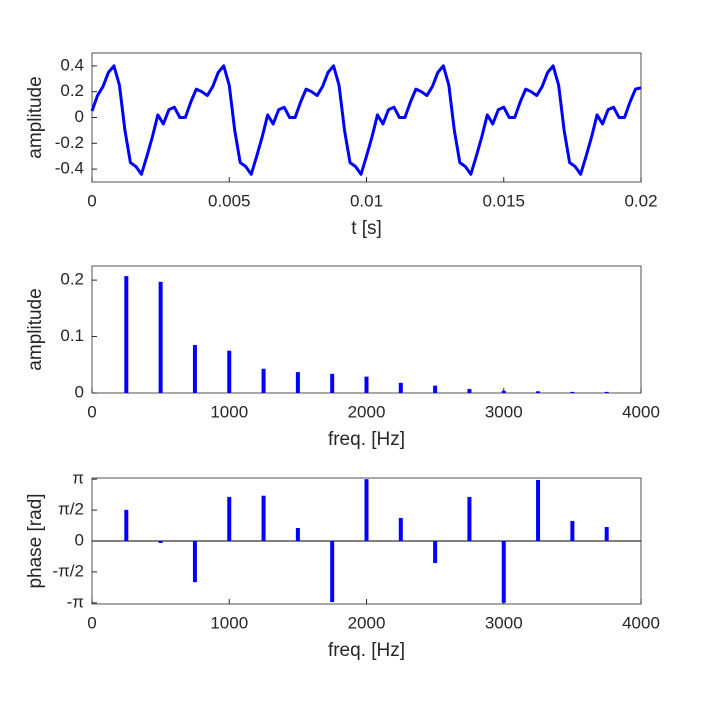  Describe the element at coordinates (78, 478) in the screenshot. I see `y-tick-label: π` at that location.